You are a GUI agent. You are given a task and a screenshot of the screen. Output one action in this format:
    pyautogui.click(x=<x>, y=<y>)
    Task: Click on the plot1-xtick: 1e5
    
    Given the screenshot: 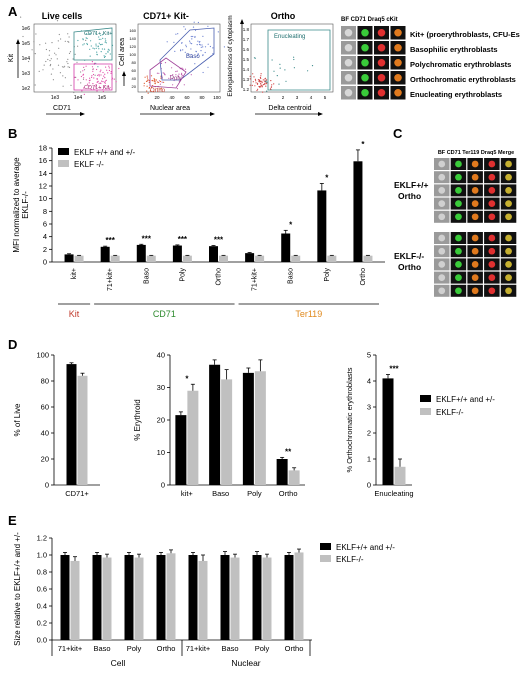 What is the action you would take?
    pyautogui.click(x=102, y=98)
    